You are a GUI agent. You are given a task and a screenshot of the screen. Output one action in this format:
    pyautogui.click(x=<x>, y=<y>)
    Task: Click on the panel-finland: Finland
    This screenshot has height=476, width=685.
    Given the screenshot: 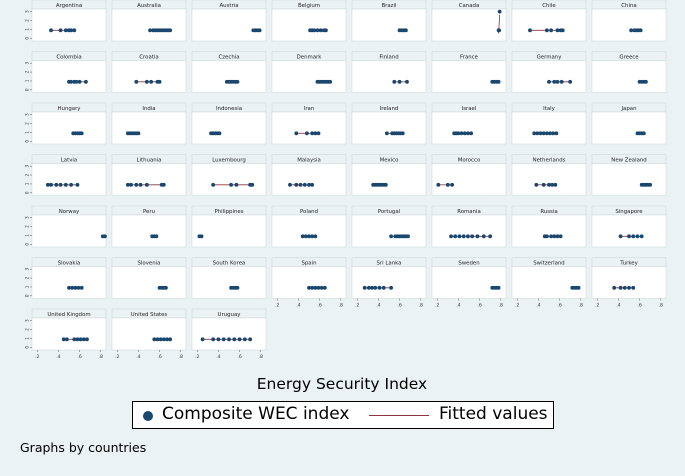 What is the action you would take?
    pyautogui.click(x=389, y=72)
    